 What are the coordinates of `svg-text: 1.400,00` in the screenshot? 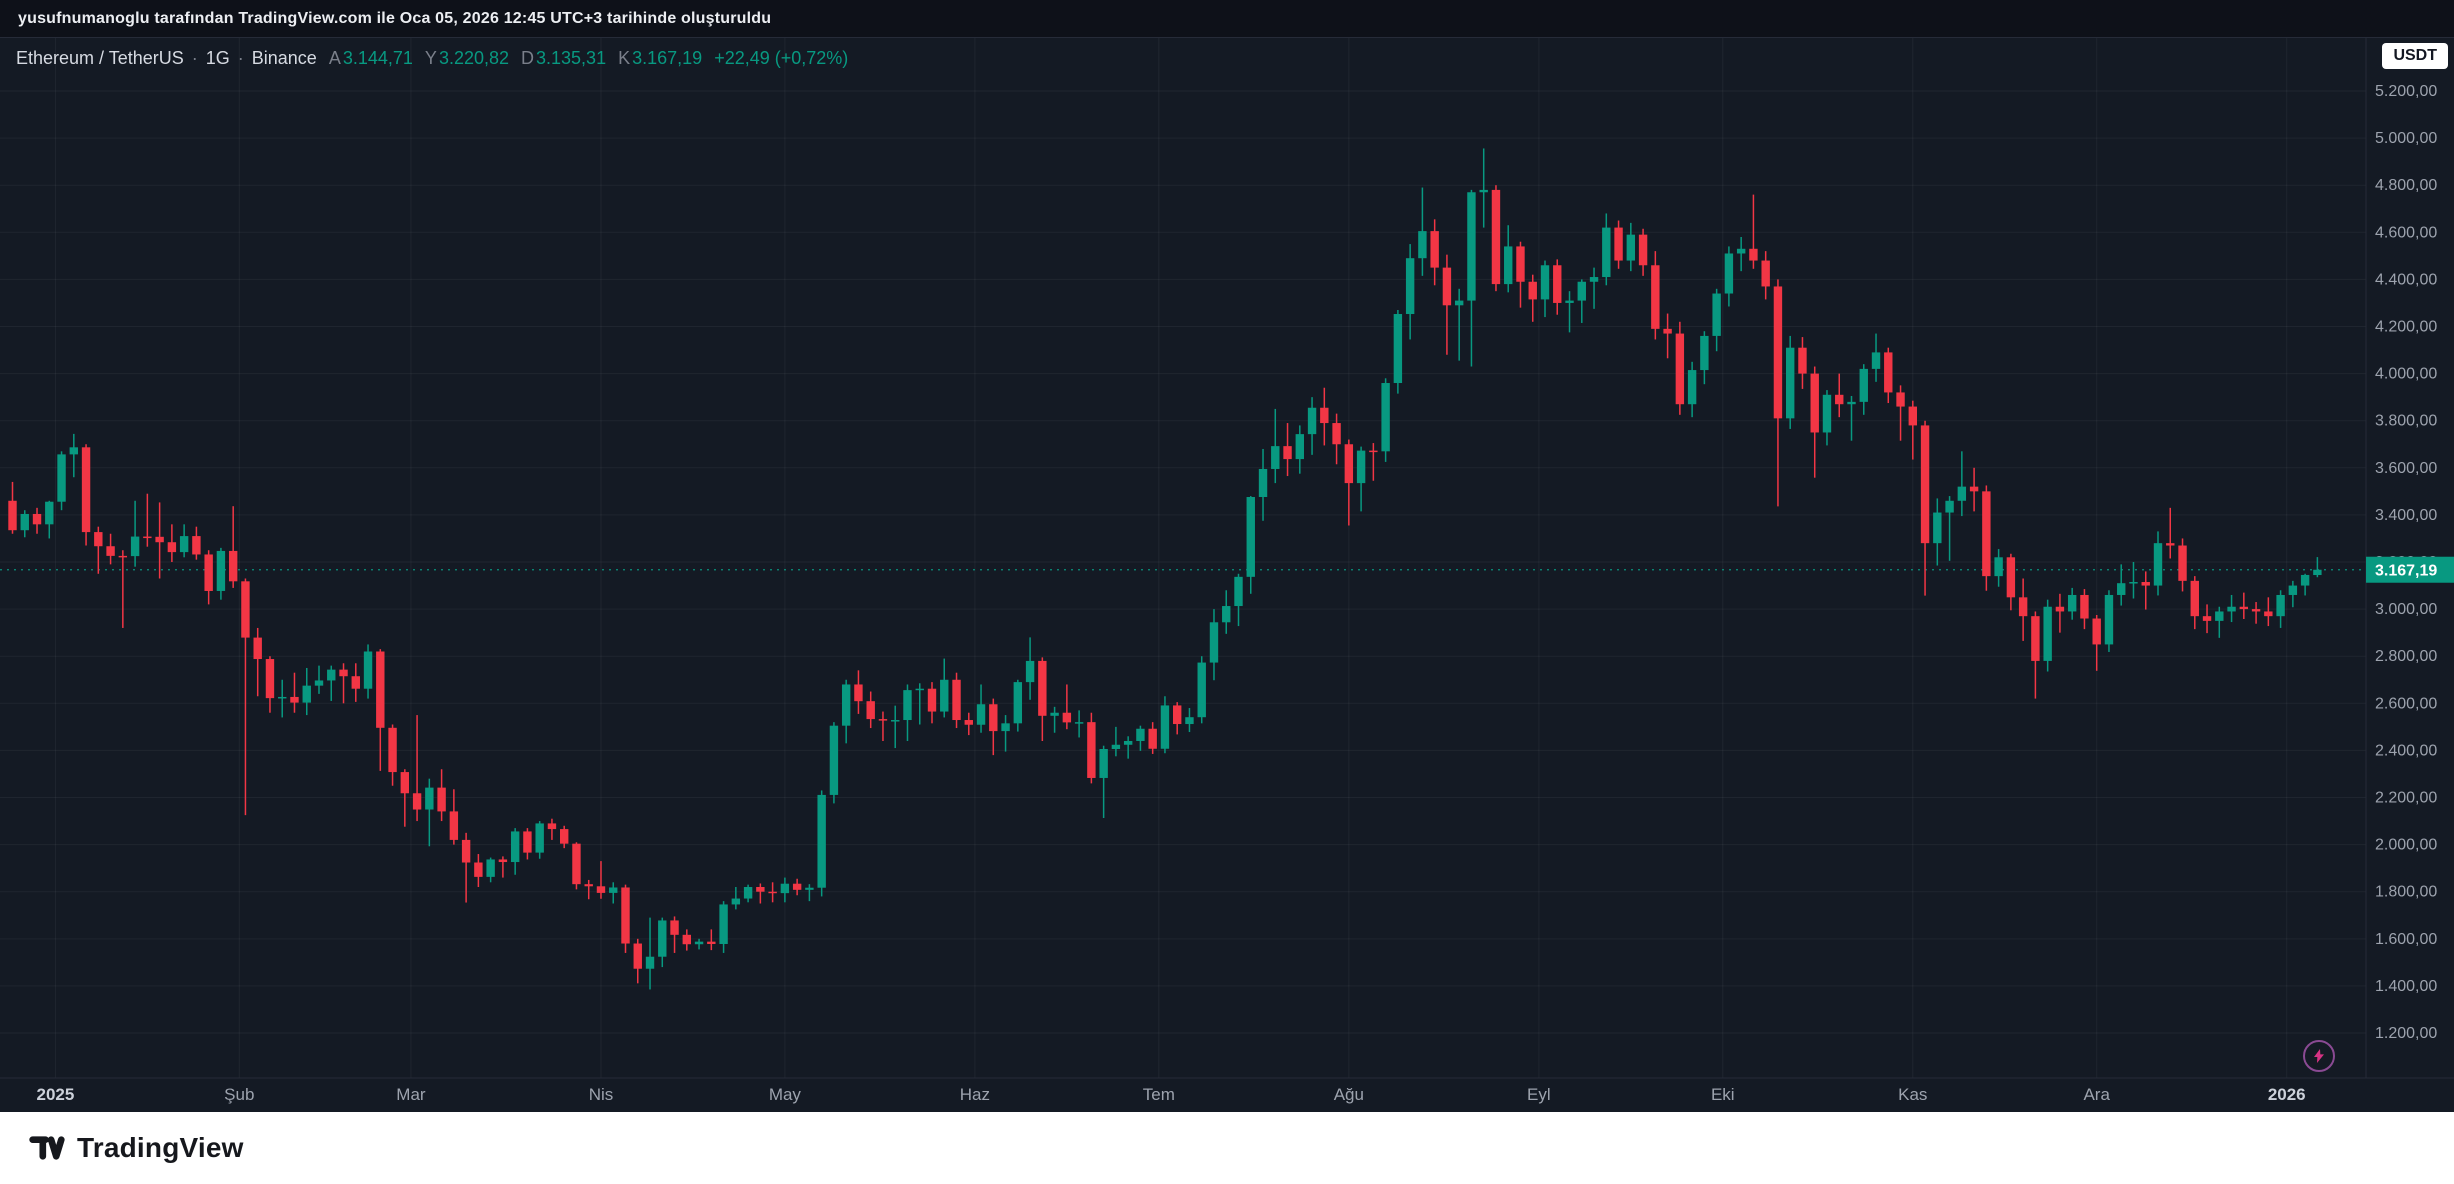 It's located at (2406, 986).